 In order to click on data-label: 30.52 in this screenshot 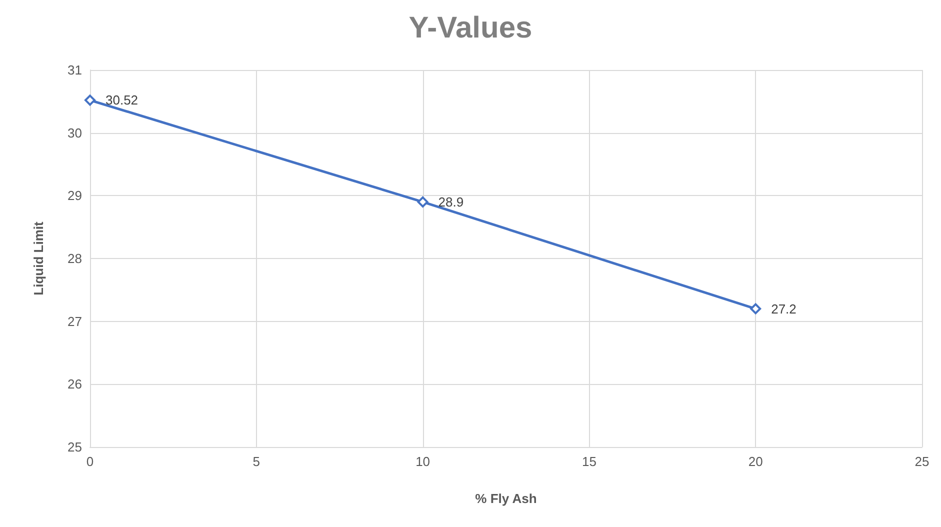, I will do `click(122, 100)`.